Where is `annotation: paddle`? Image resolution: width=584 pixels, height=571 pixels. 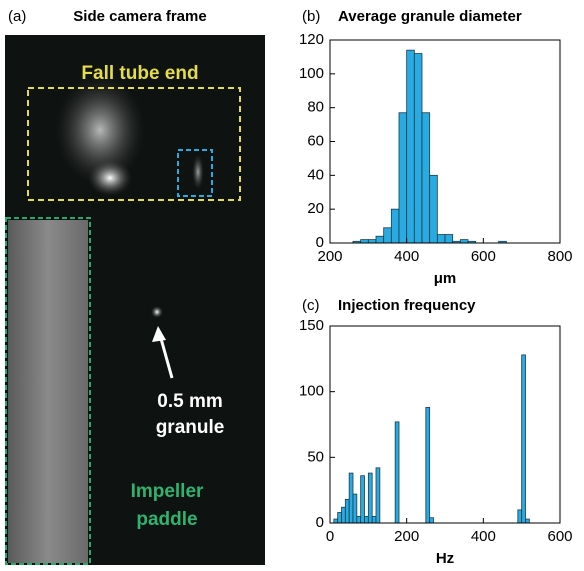
annotation: paddle is located at coordinates (166, 519).